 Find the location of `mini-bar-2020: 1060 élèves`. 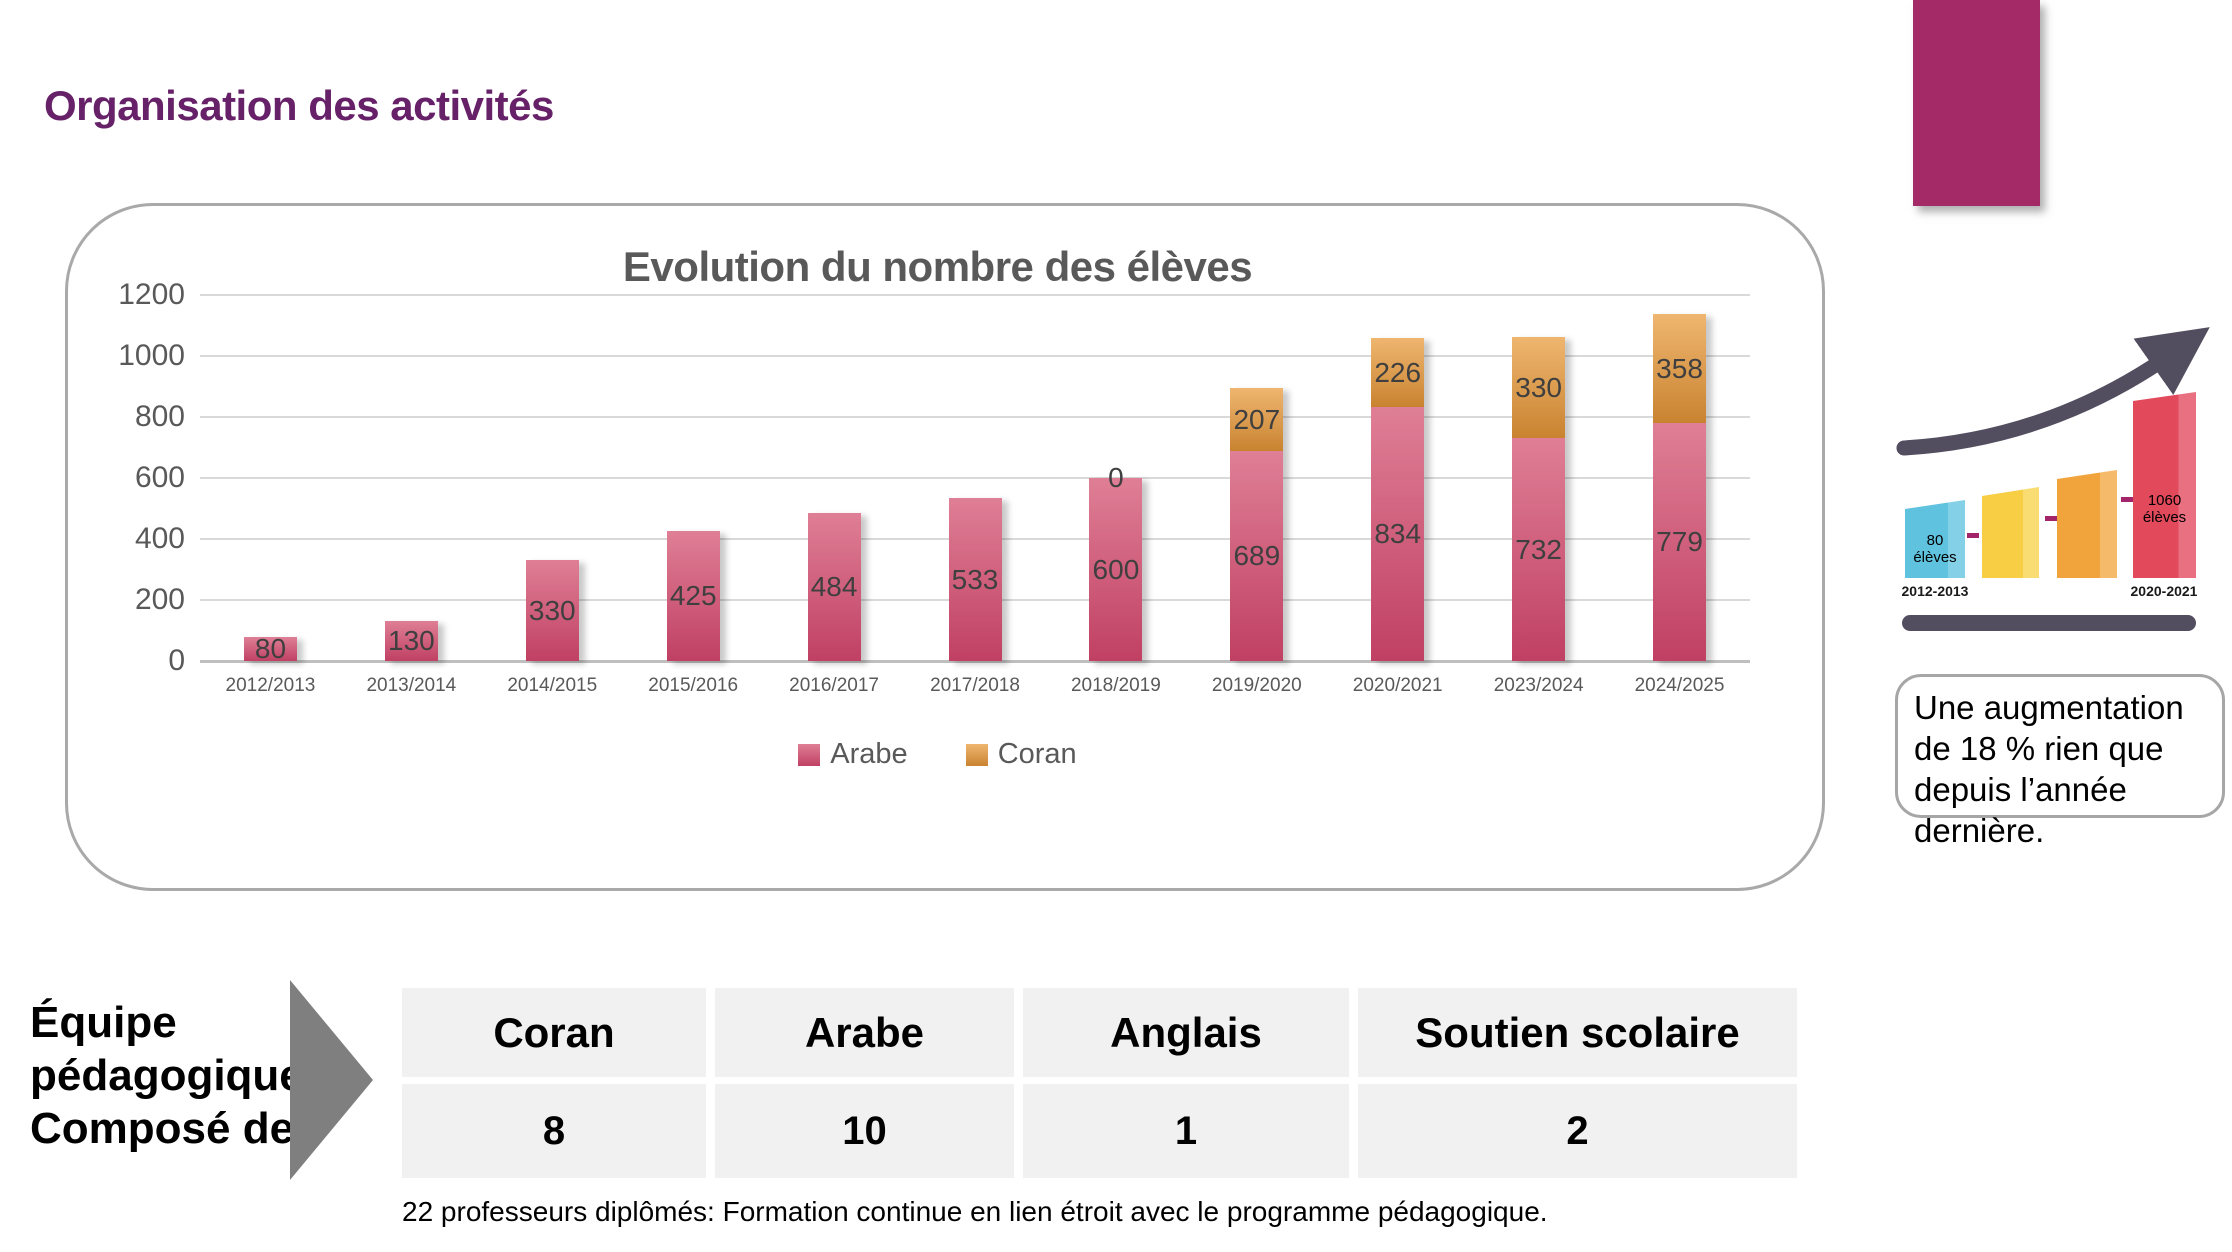

mini-bar-2020: 1060 élèves is located at coordinates (2164, 485).